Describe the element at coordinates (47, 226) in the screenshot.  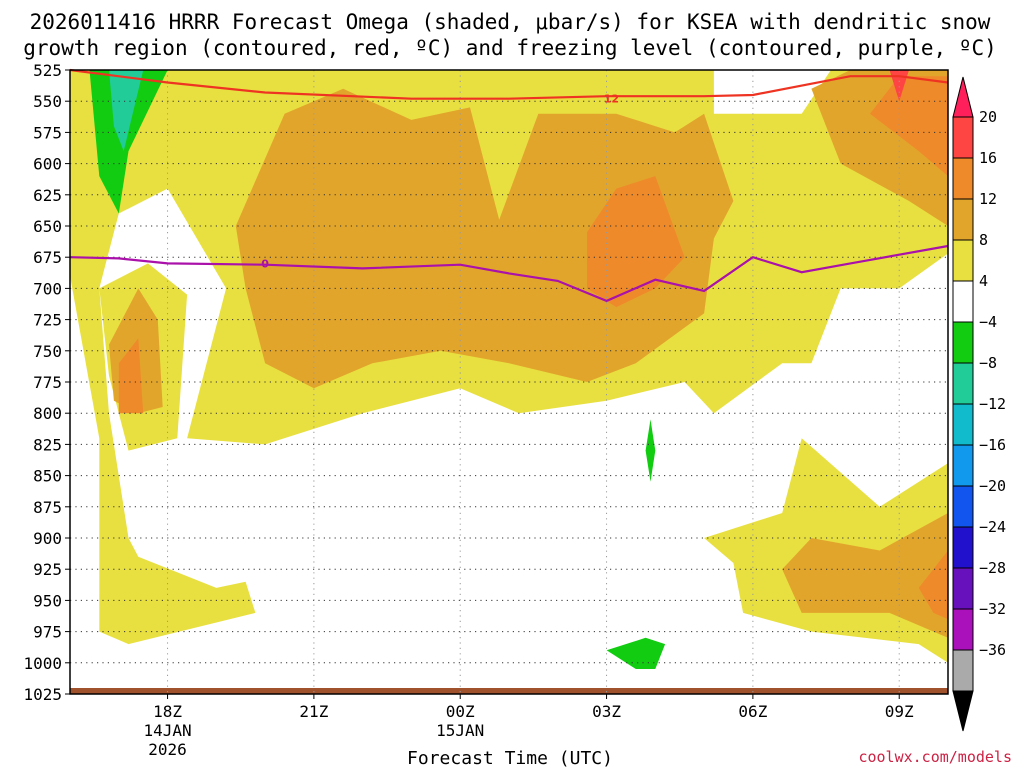
I see `y-tick-label-650: 650` at that location.